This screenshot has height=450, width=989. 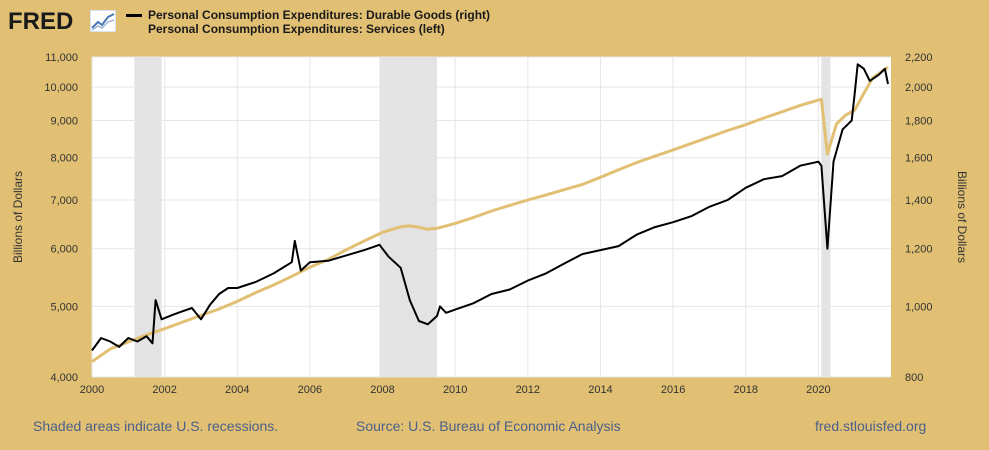 I want to click on fred-logo: FRED, so click(x=41, y=21).